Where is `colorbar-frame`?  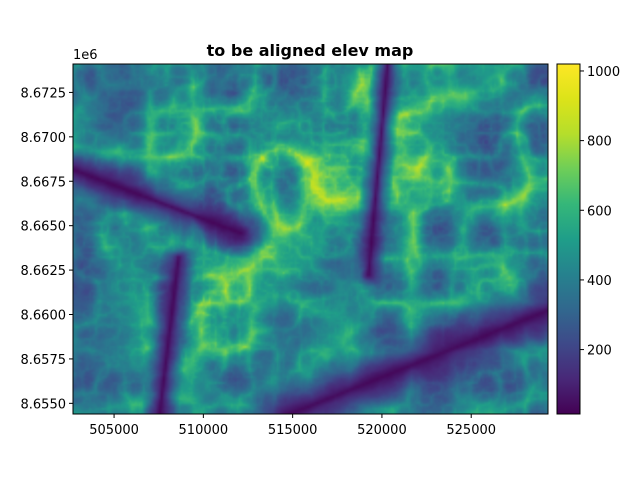
colorbar-frame is located at coordinates (568, 239).